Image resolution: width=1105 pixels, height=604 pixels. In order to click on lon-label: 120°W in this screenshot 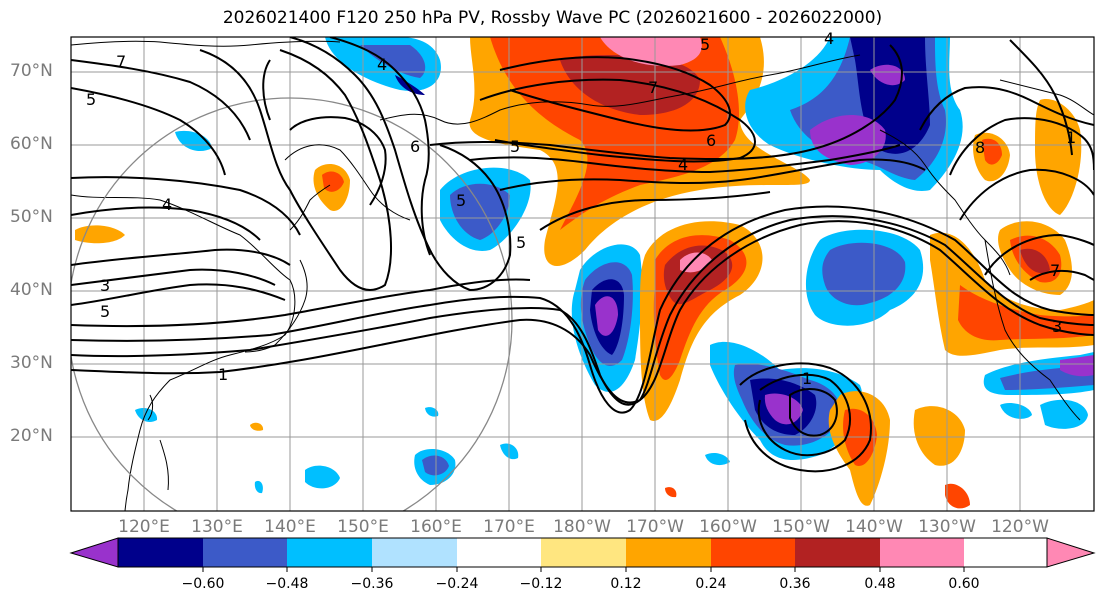, I will do `click(1020, 527)`.